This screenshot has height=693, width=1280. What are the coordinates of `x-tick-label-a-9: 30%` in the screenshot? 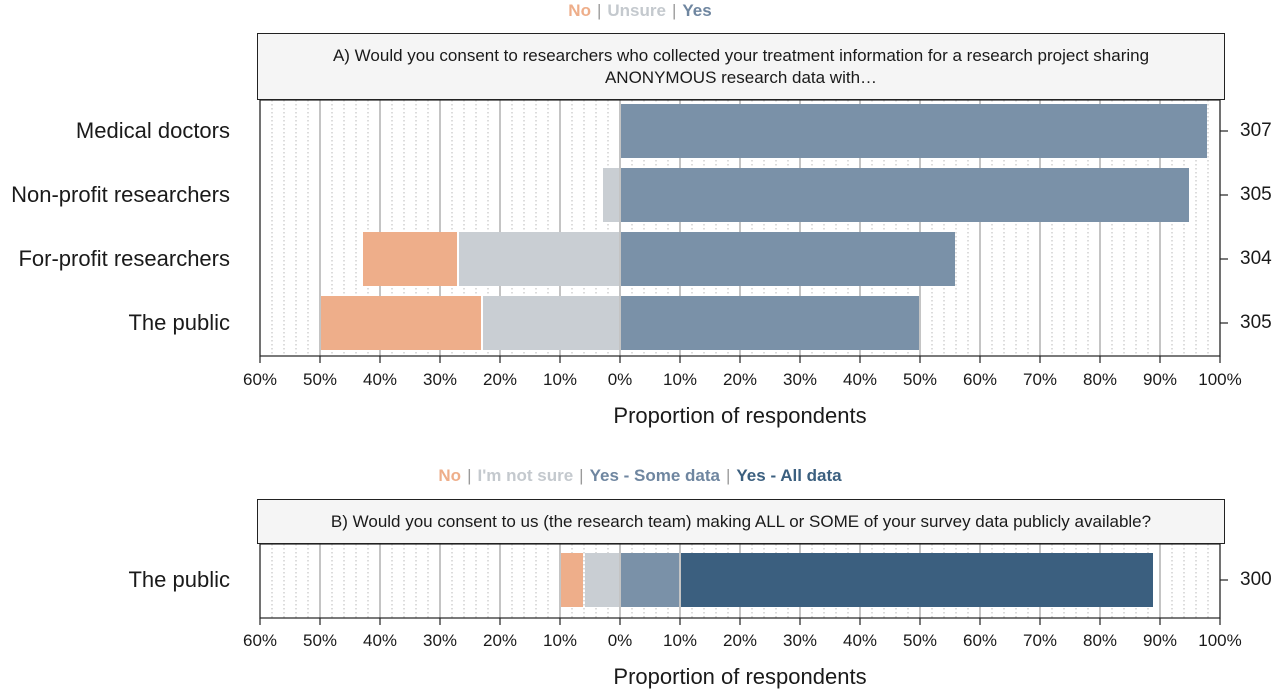 It's located at (800, 379).